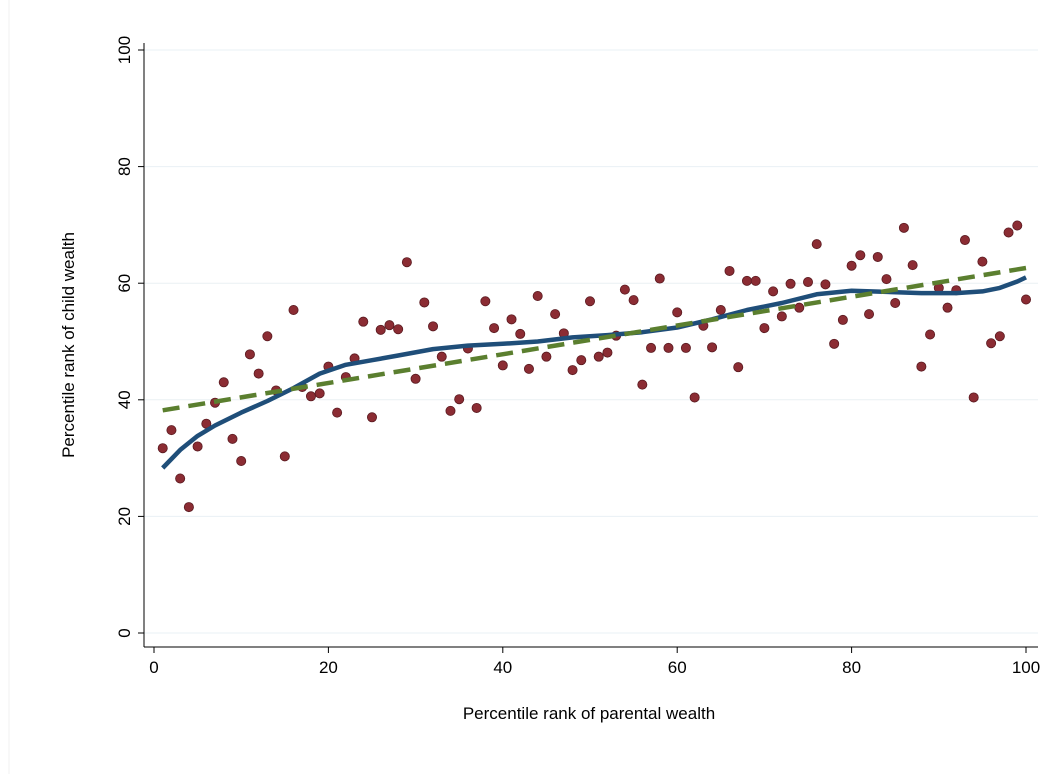 Image resolution: width=1048 pixels, height=774 pixels. Describe the element at coordinates (124, 50) in the screenshot. I see `y-tick-label: 100` at that location.